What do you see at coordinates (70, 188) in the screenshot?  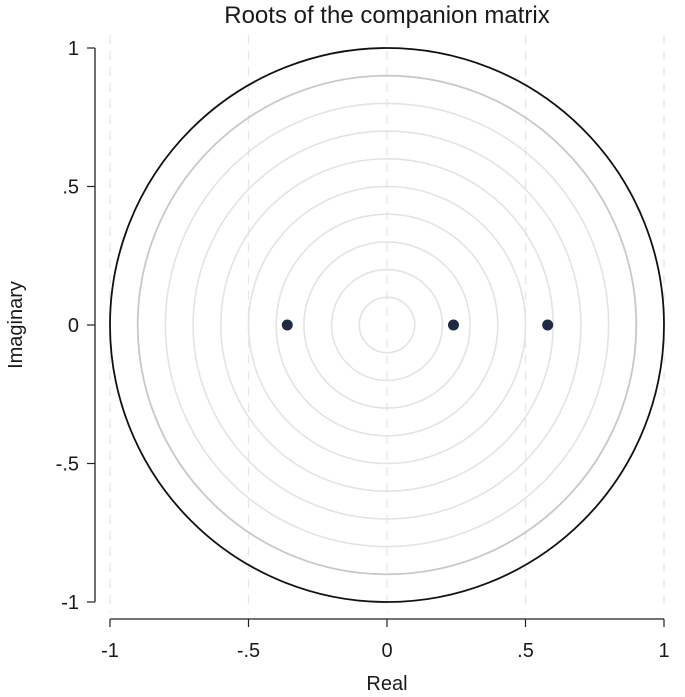 I see `y-tick-label: .5` at bounding box center [70, 188].